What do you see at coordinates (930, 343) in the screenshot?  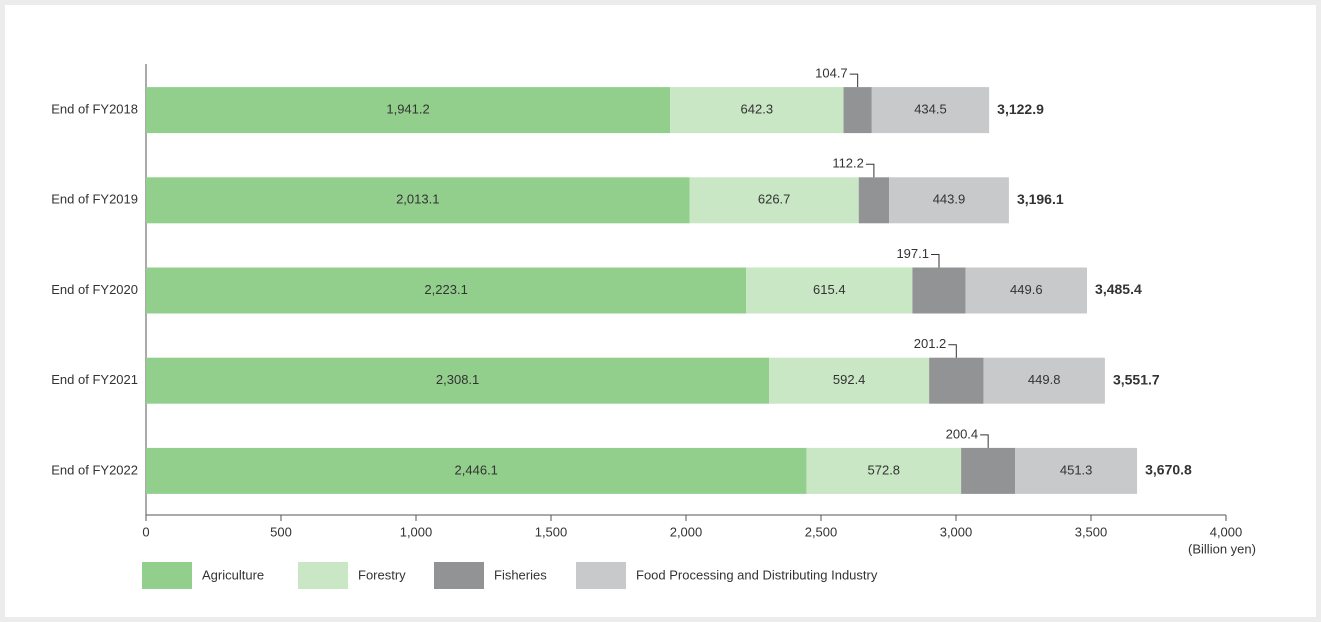 I see `data-label: 201.2` at bounding box center [930, 343].